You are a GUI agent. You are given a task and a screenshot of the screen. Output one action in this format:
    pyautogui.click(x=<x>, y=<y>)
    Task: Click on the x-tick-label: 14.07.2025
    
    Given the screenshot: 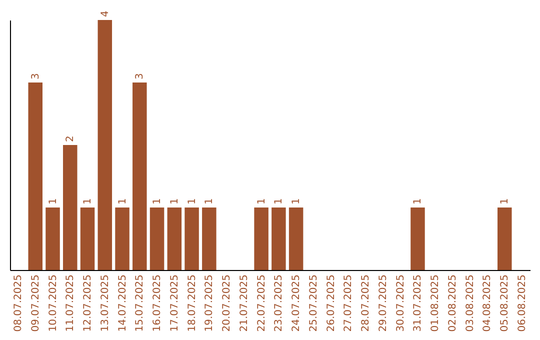 What is the action you would take?
    pyautogui.click(x=122, y=303)
    